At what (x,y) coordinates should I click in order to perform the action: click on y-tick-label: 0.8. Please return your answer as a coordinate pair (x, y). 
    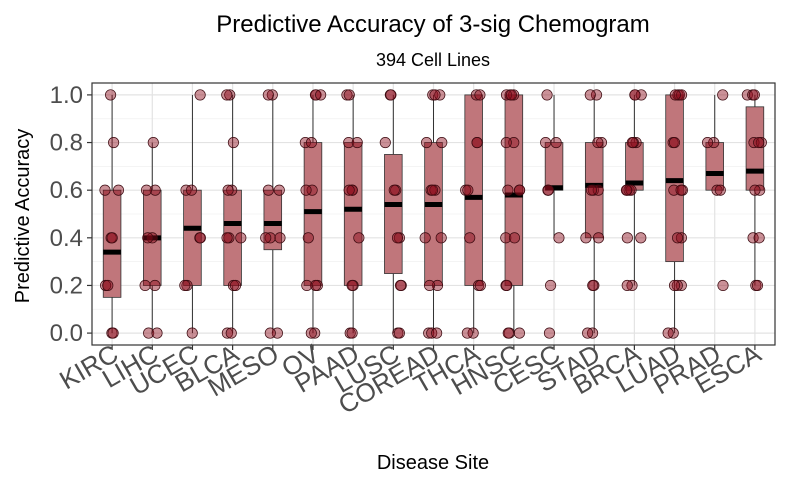
    Looking at the image, I should click on (66, 143).